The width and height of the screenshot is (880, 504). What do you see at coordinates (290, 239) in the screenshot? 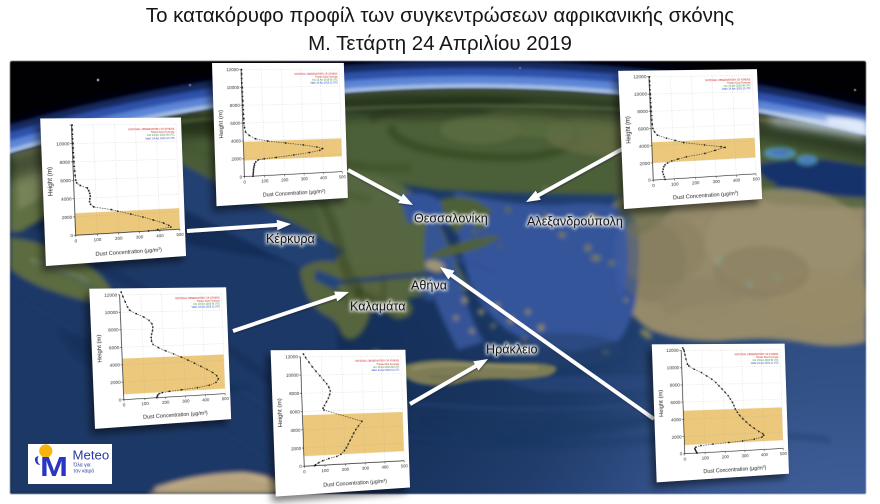
I see `svg-text: Κέρκυρα` at bounding box center [290, 239].